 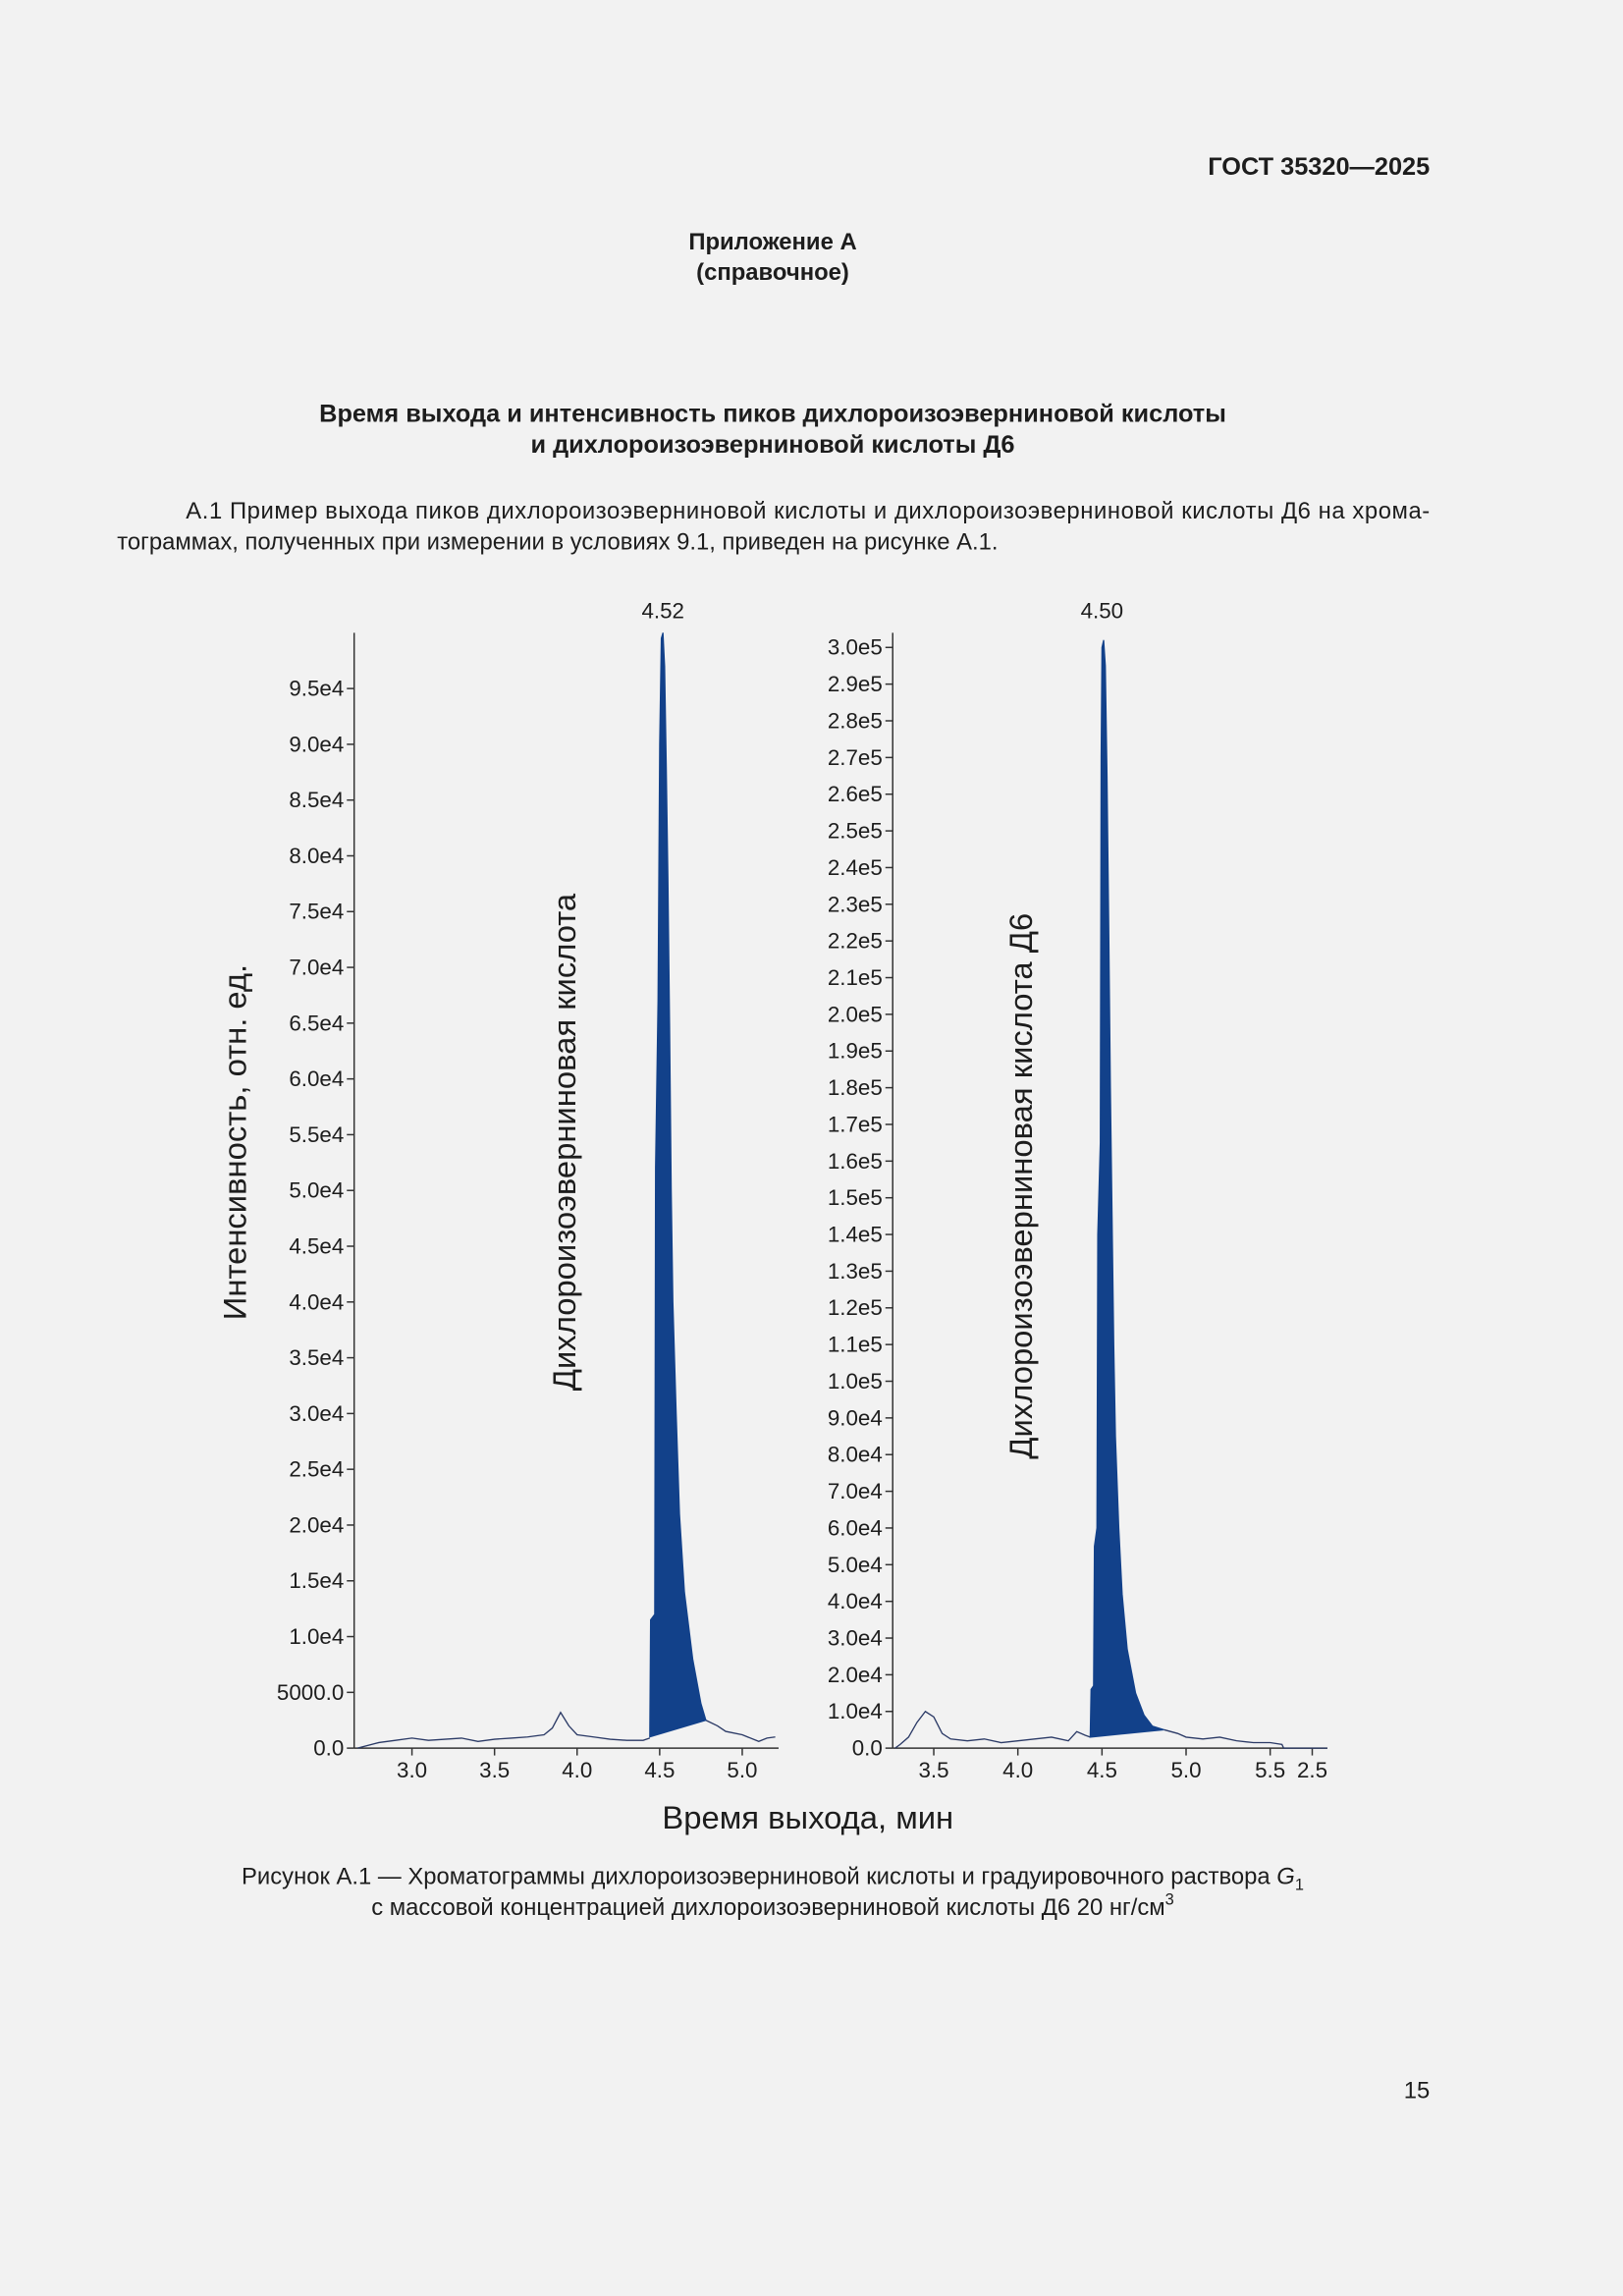 What do you see at coordinates (855, 647) in the screenshot?
I see `y-tick-label: 3.0e5` at bounding box center [855, 647].